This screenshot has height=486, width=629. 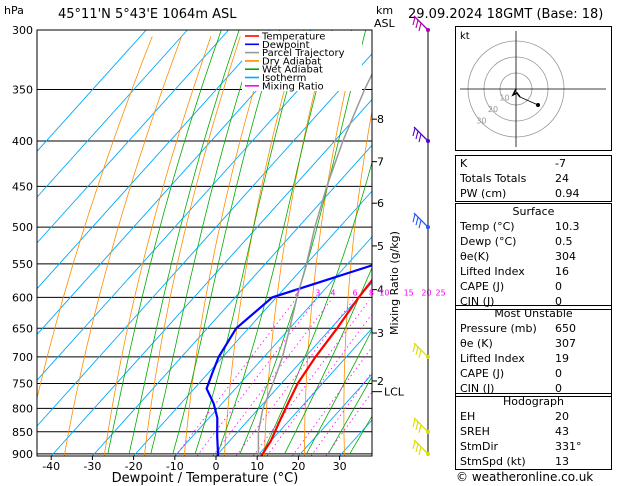 I want to click on km-tick-label: 3, so click(x=380, y=333).